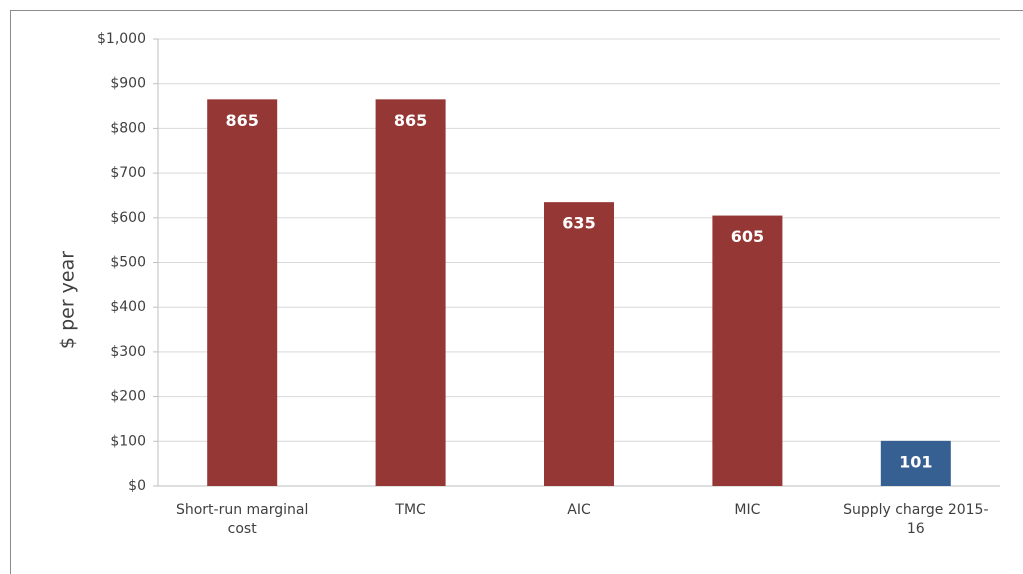 The image size is (1023, 574). I want to click on y-tick-label: $100, so click(128, 441).